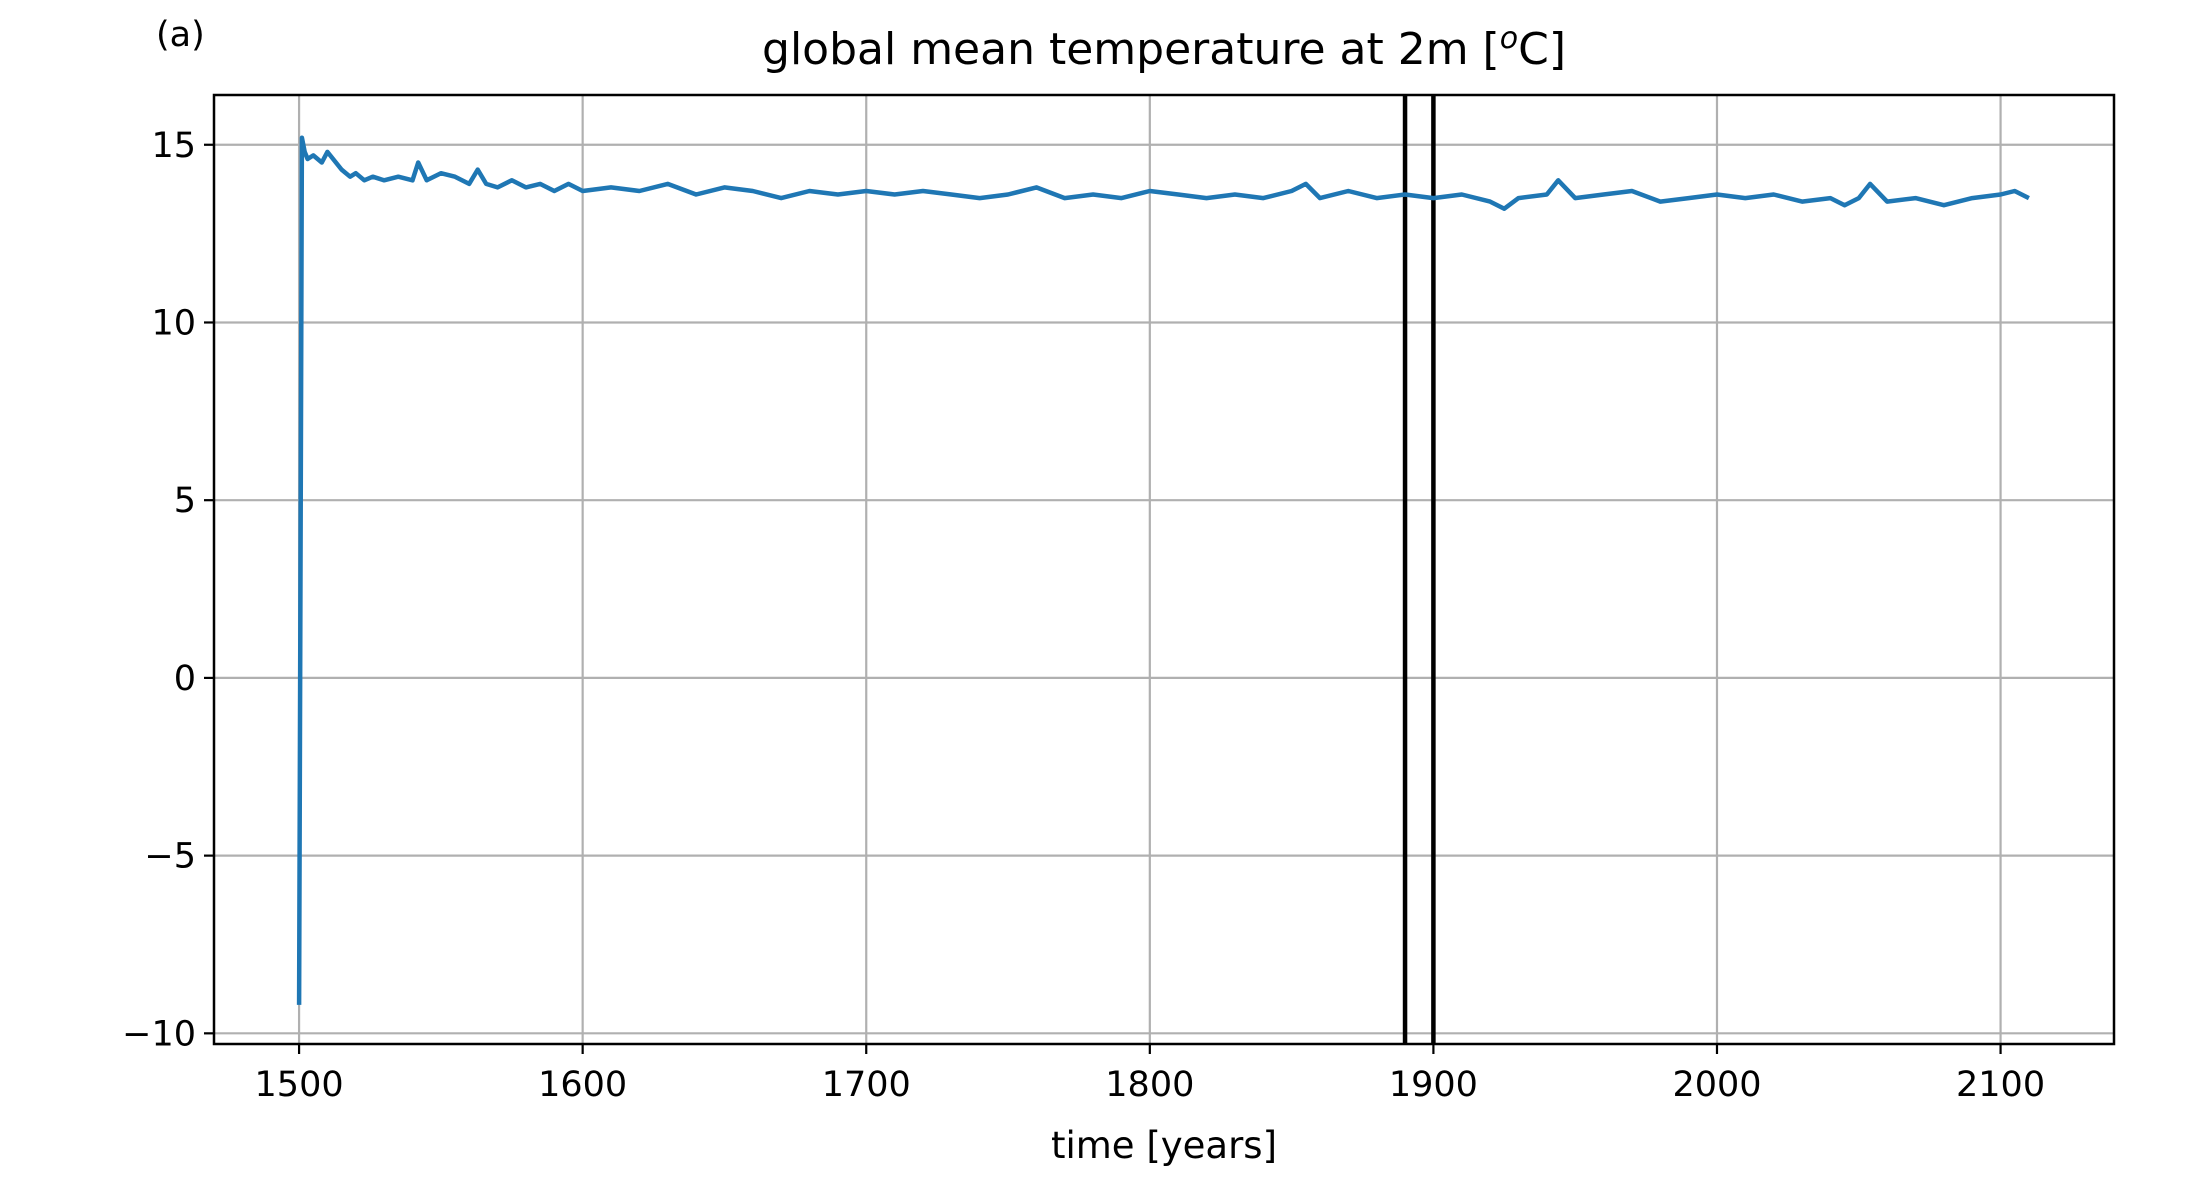 This screenshot has width=2196, height=1181. I want to click on y-tick-label: 5, so click(185, 501).